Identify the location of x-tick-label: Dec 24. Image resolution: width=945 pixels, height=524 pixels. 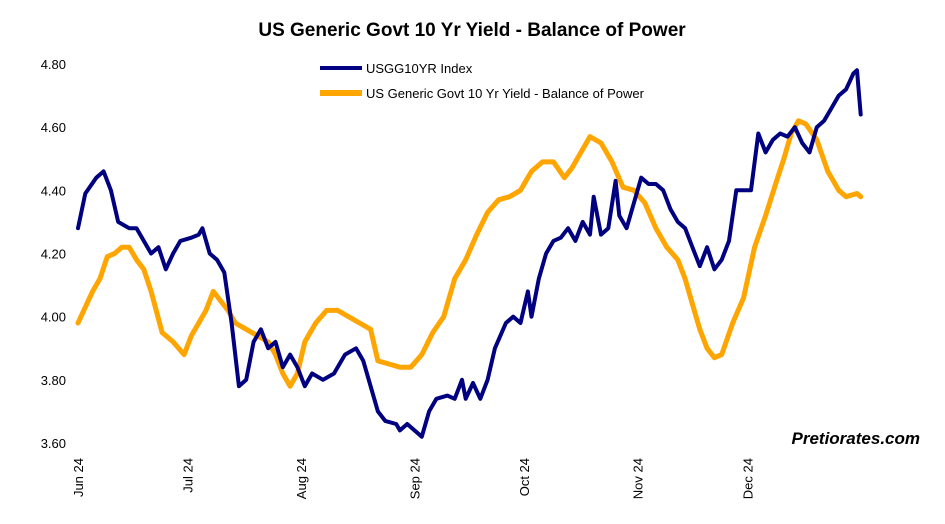
(747, 478).